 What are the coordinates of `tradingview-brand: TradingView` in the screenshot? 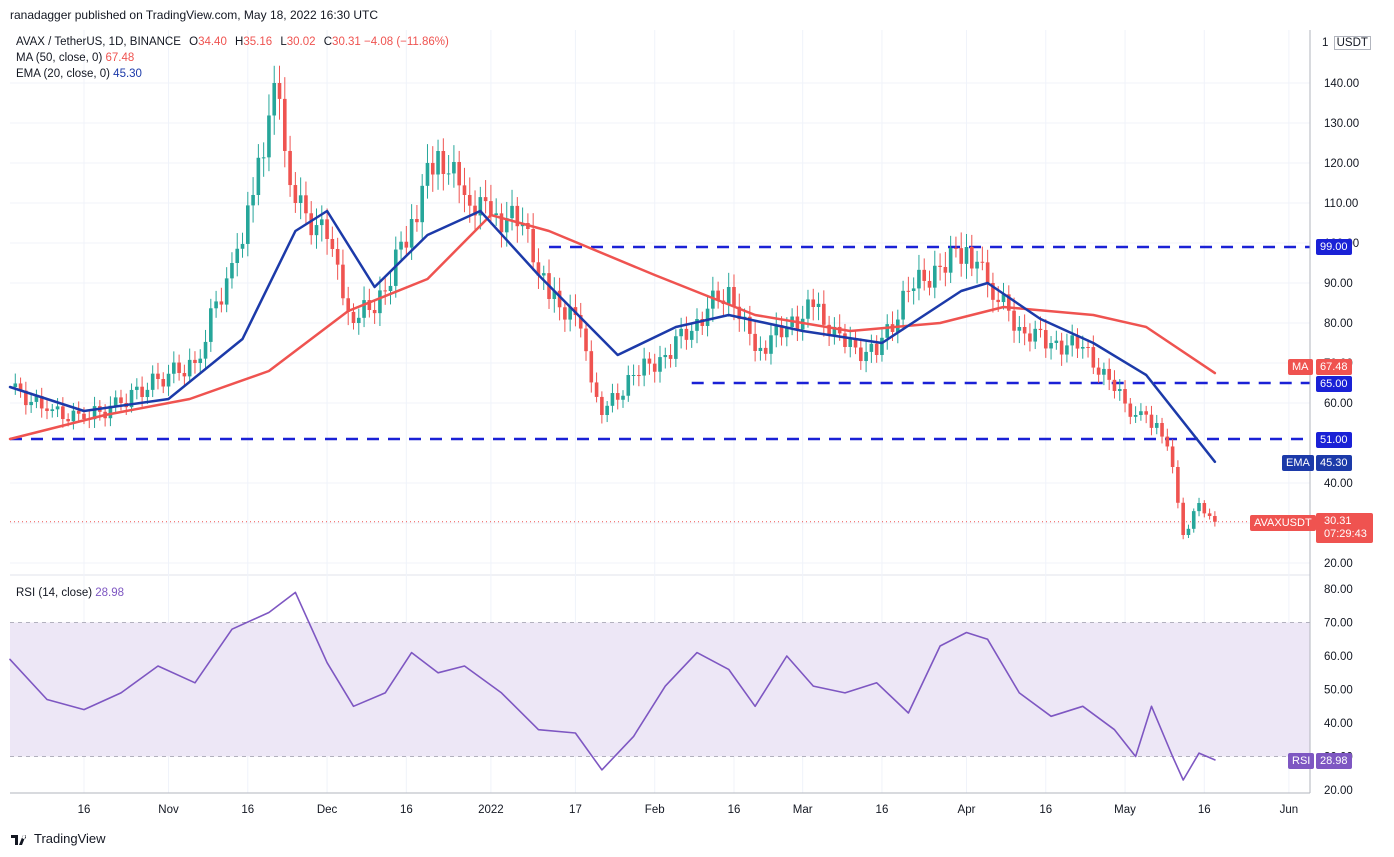 It's located at (58, 838).